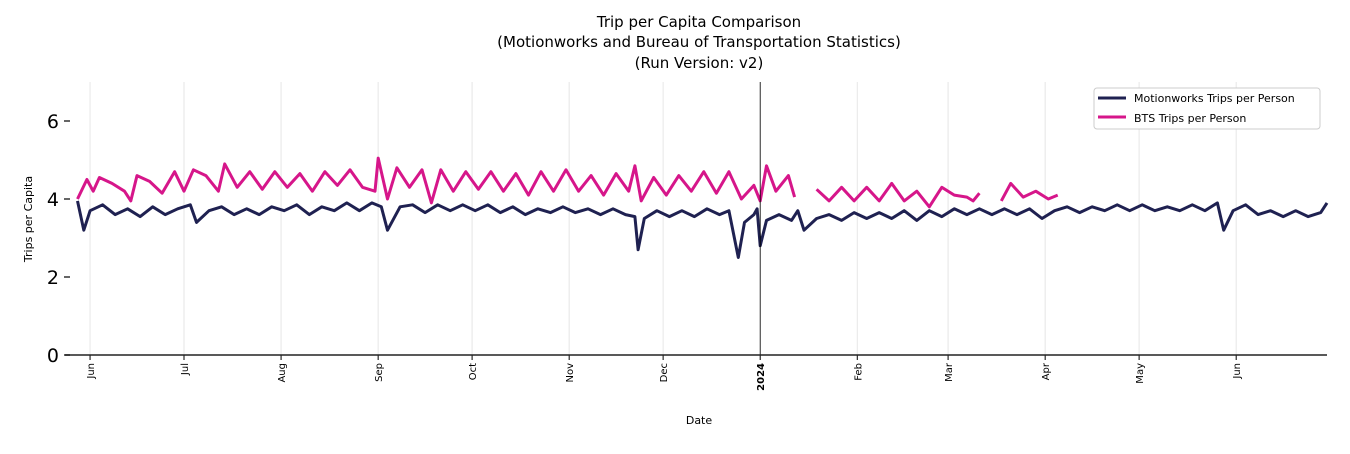 The width and height of the screenshot is (1350, 454). I want to click on x-tick-label: Sep, so click(379, 372).